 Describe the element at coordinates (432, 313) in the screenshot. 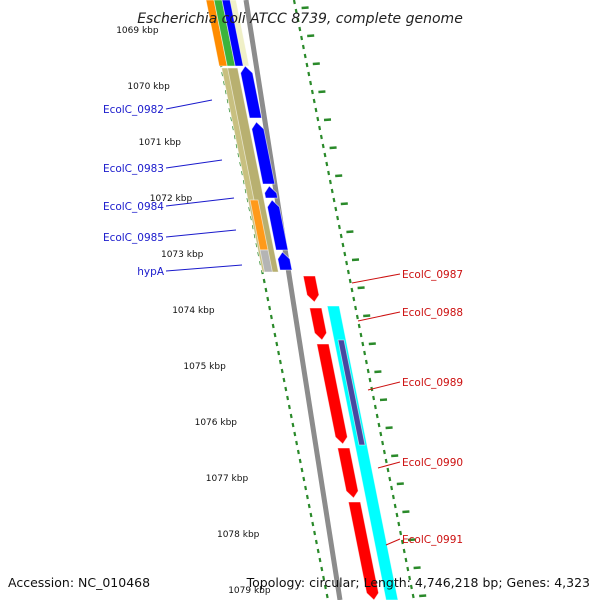

I see `gene-label-EcolC_0988: EcolC_0988` at that location.